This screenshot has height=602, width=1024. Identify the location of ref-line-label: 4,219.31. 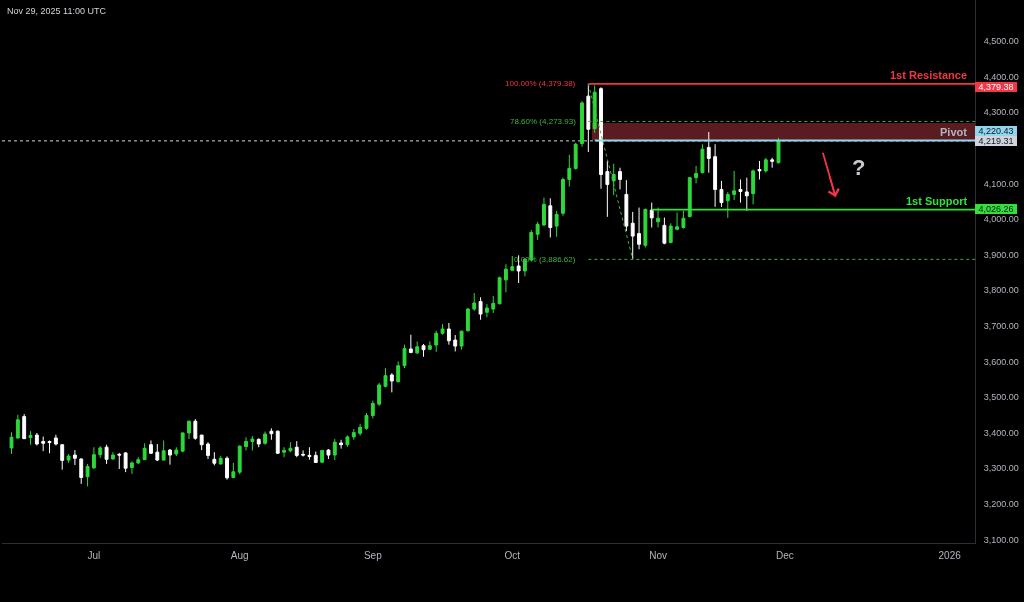
(996, 141).